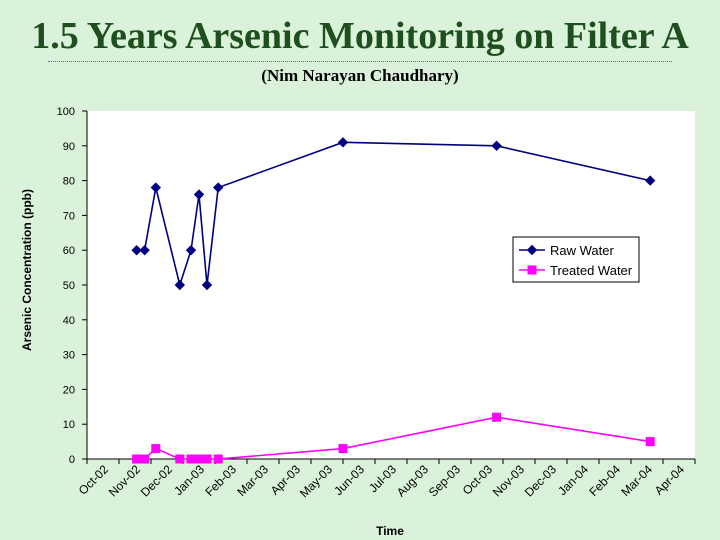 The image size is (720, 540). I want to click on y-axis-title: Arsenic Concentration (ppb), so click(27, 270).